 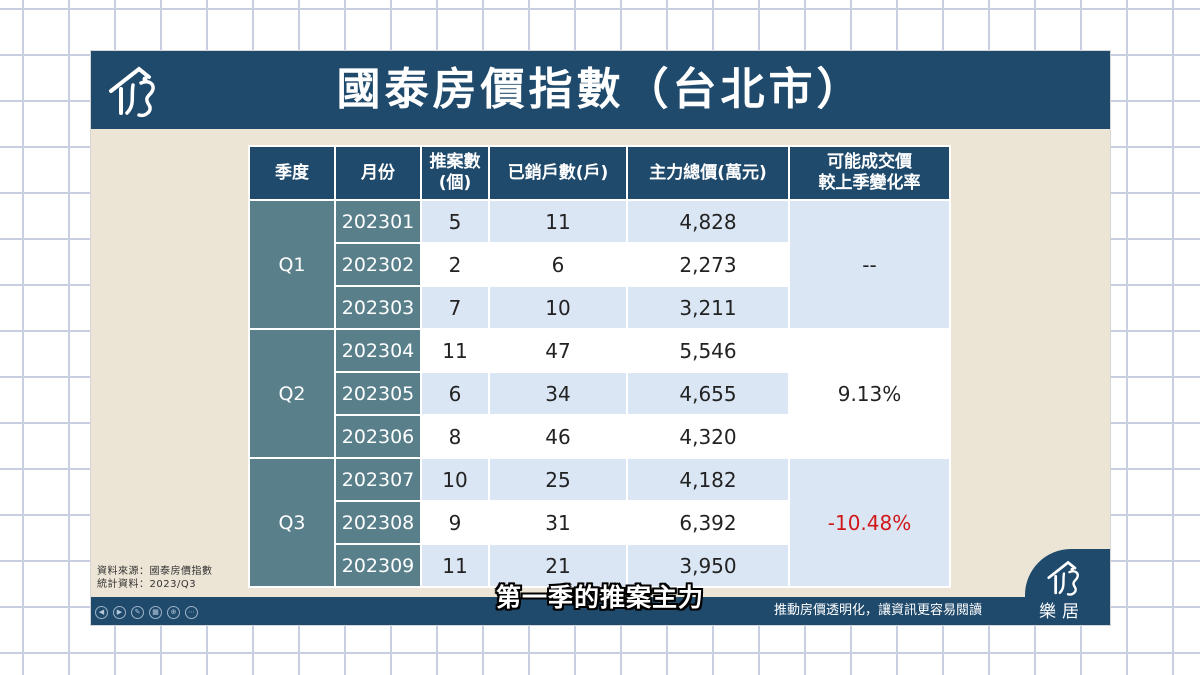 What do you see at coordinates (558, 307) in the screenshot?
I see `sold-cell: 10` at bounding box center [558, 307].